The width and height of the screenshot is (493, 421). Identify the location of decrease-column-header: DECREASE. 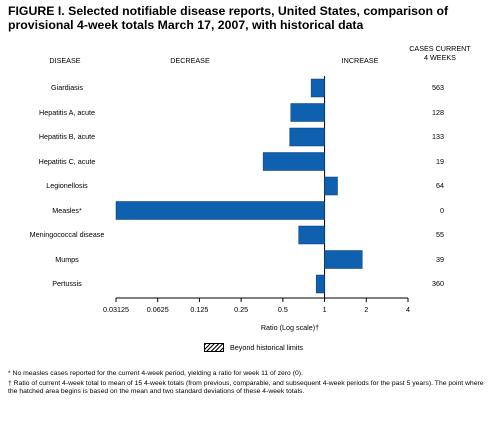
(190, 60).